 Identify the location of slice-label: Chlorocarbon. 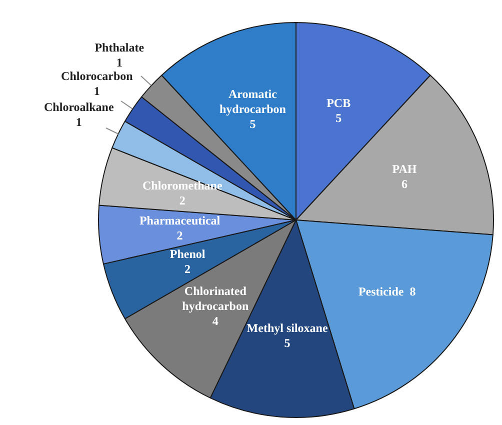
(97, 75).